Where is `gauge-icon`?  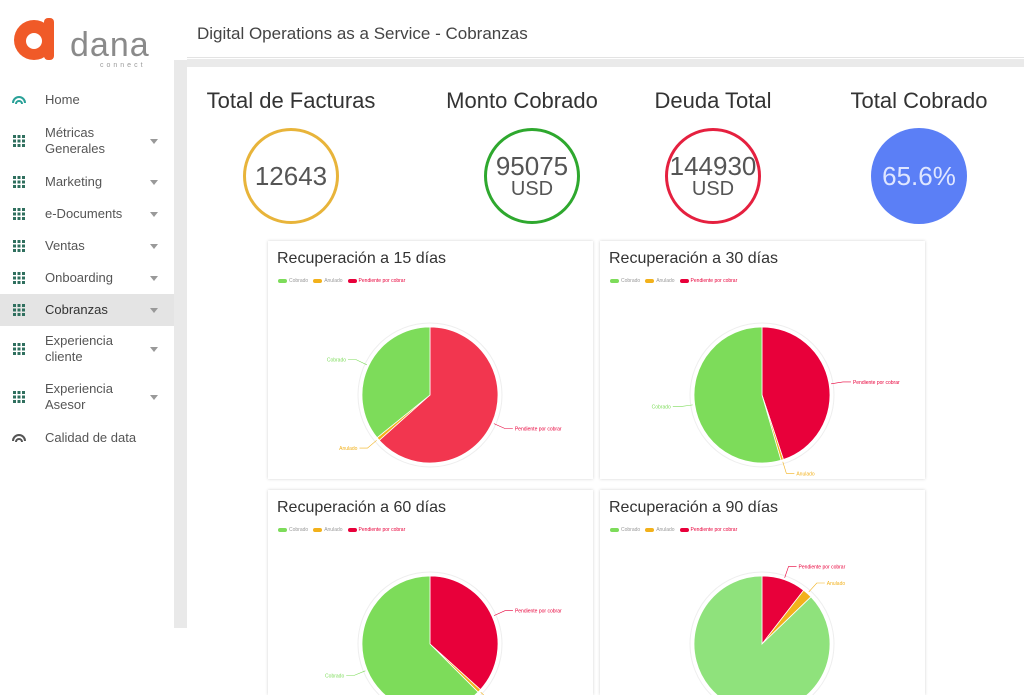 gauge-icon is located at coordinates (19, 438).